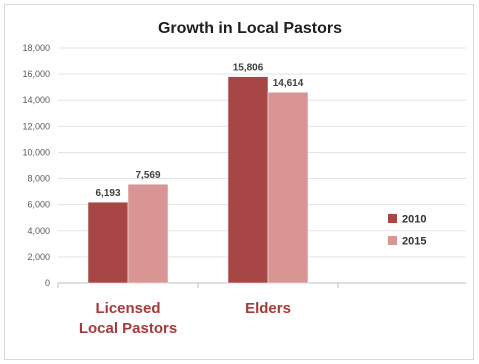 This screenshot has height=364, width=479. Describe the element at coordinates (36, 100) in the screenshot. I see `y-tick-label: 14,000` at that location.